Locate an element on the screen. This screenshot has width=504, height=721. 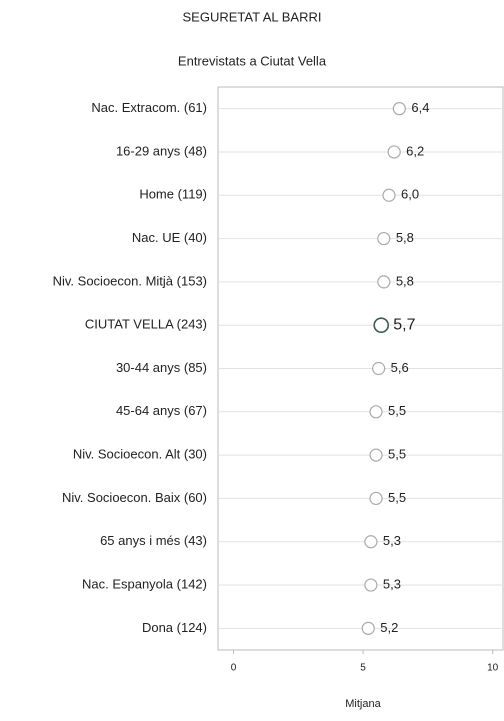
category-label: 16-29 anys (48) is located at coordinates (161, 150).